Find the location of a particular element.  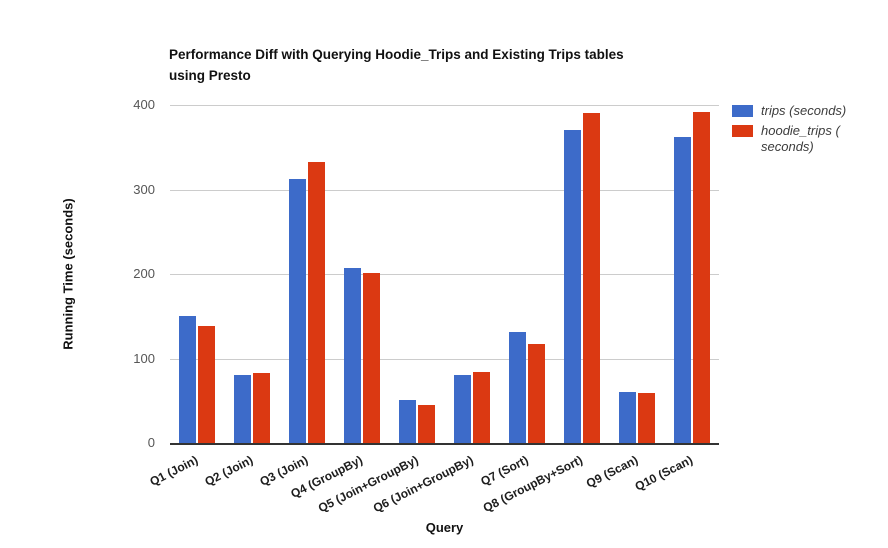

bar-group-q6 is located at coordinates (472, 407).